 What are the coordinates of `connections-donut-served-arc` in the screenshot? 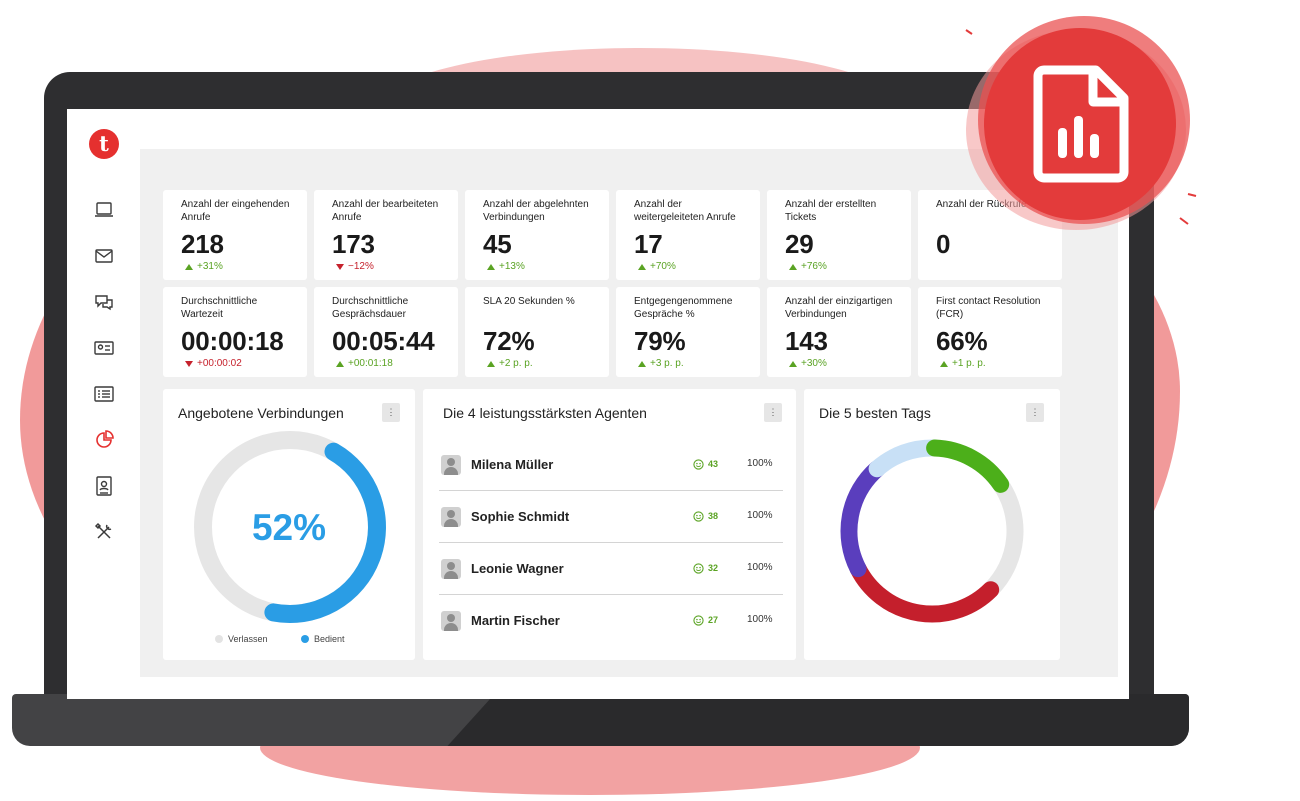 It's located at (325, 532).